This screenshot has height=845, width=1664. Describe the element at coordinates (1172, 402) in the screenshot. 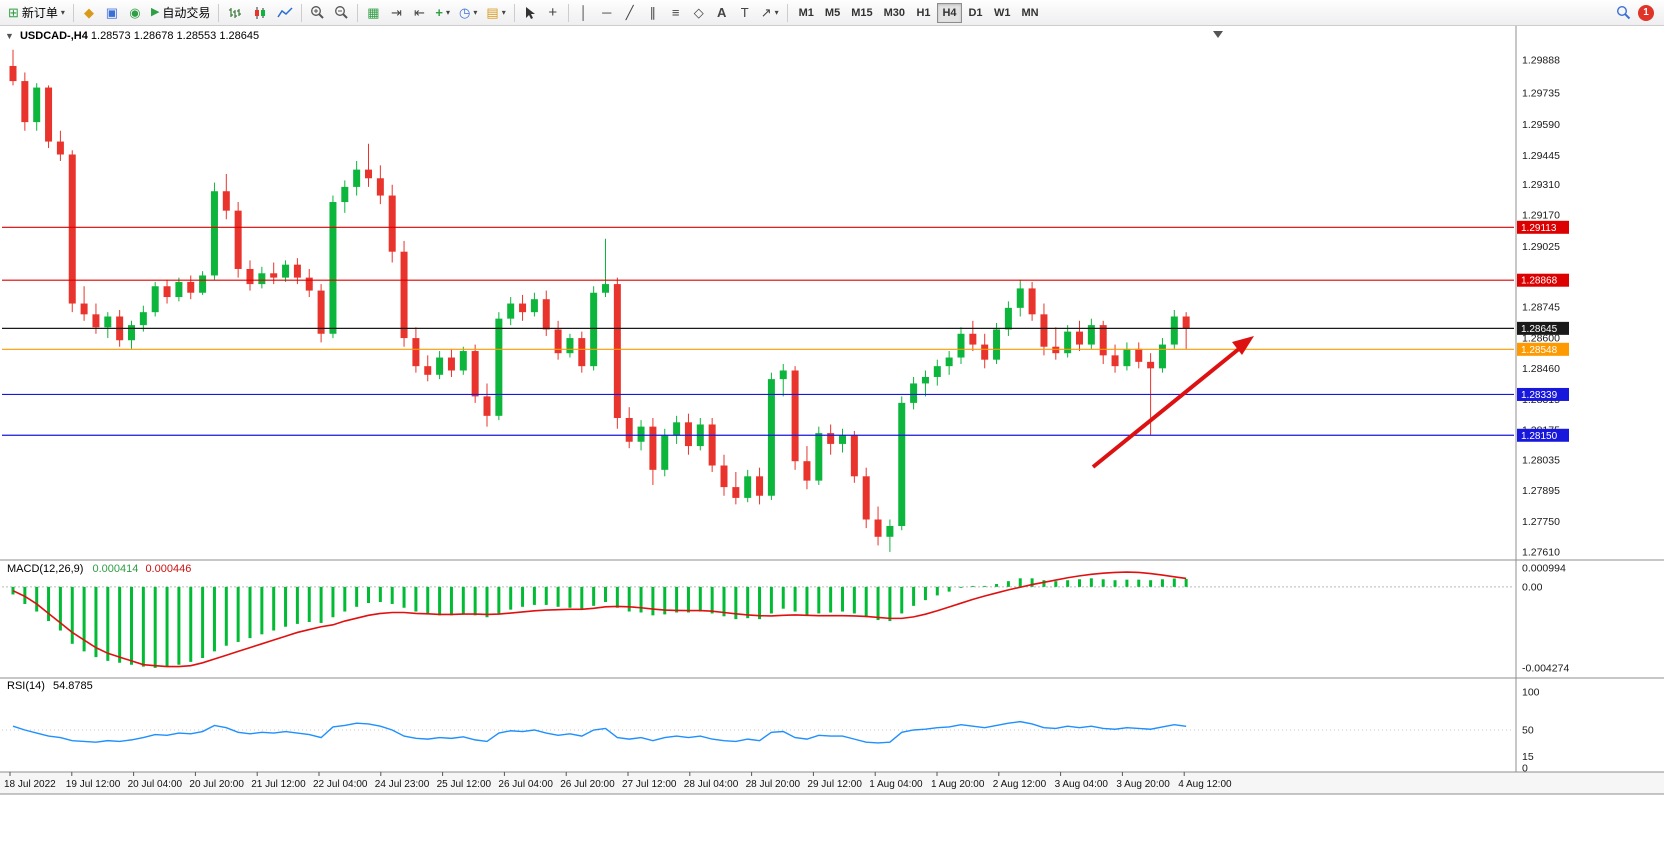

I see `trend-arrow` at that location.